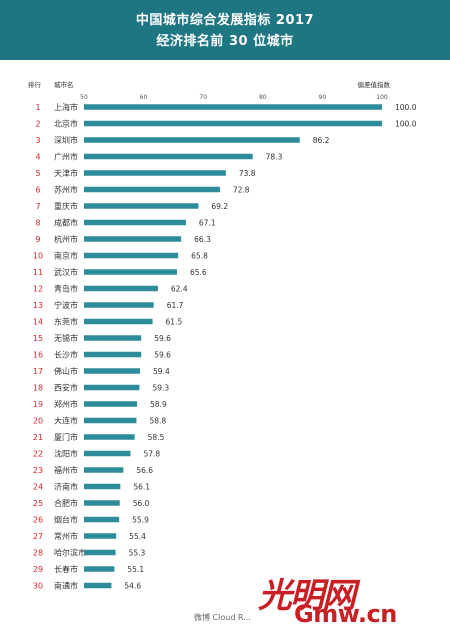 Image resolution: width=450 pixels, height=636 pixels. Describe the element at coordinates (151, 454) in the screenshot. I see `value-label: 57.8` at that location.